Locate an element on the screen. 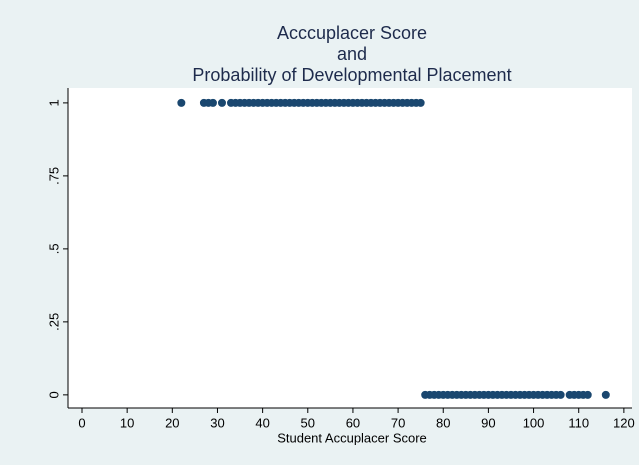 The height and width of the screenshot is (465, 639). chart-title: Acccuplacer Score is located at coordinates (352, 33).